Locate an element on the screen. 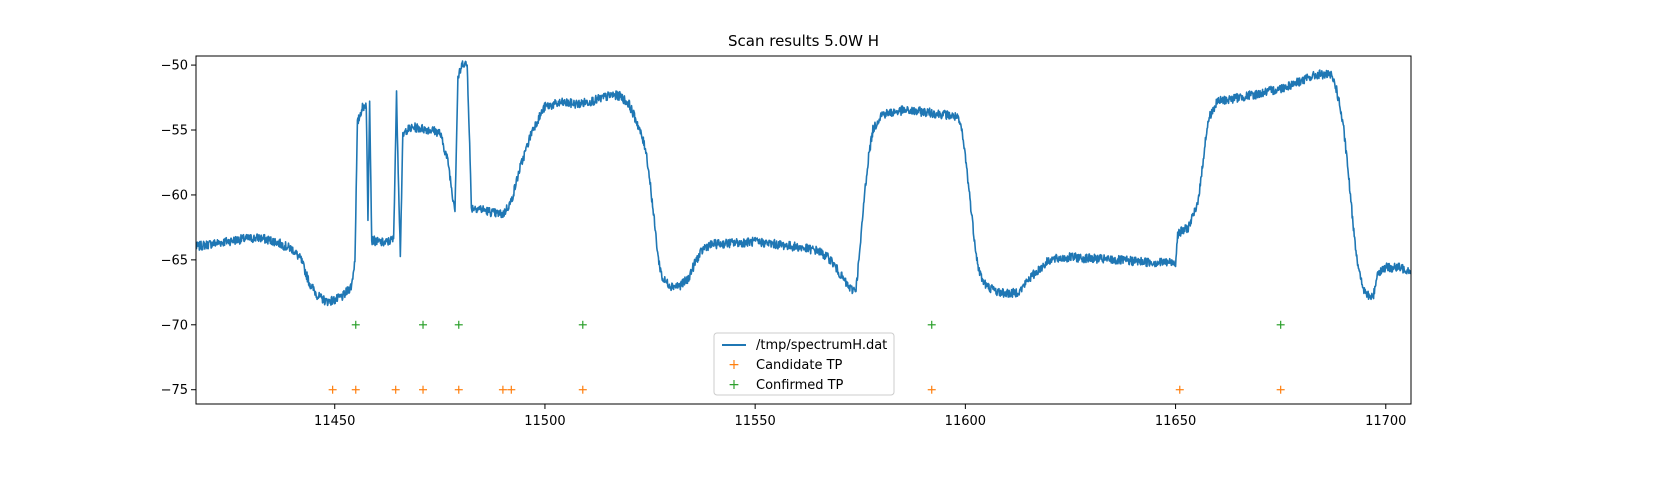 This screenshot has width=1660, height=480. legend-box is located at coordinates (804, 364).